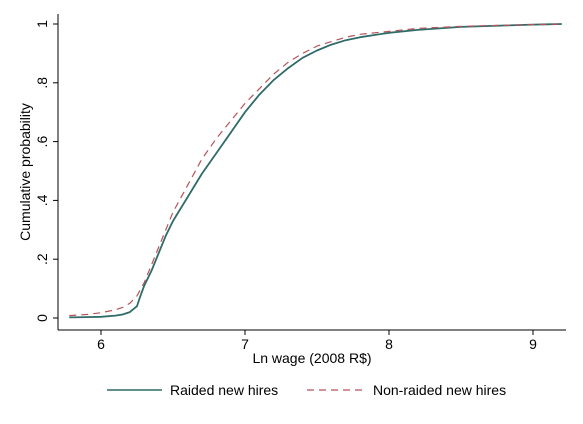  What do you see at coordinates (42, 24) in the screenshot?
I see `y-tick-label: 1` at bounding box center [42, 24].